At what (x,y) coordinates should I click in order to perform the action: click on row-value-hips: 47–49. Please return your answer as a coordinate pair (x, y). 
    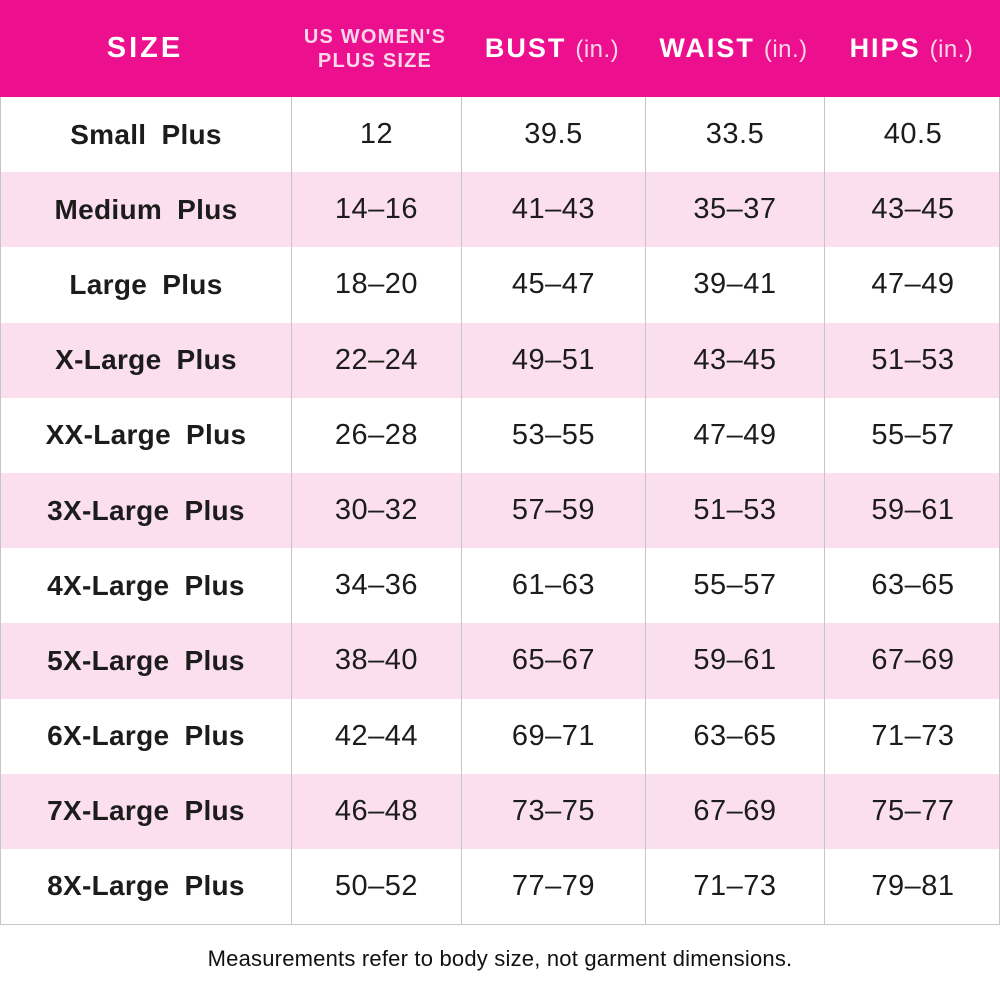
    Looking at the image, I should click on (912, 285).